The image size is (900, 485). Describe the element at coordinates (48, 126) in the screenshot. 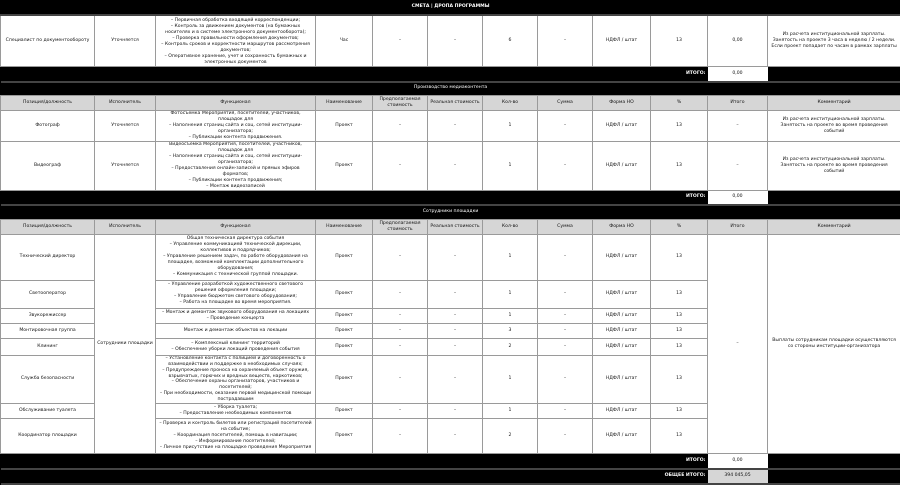

I see `position-cell: Фотограф` at that location.